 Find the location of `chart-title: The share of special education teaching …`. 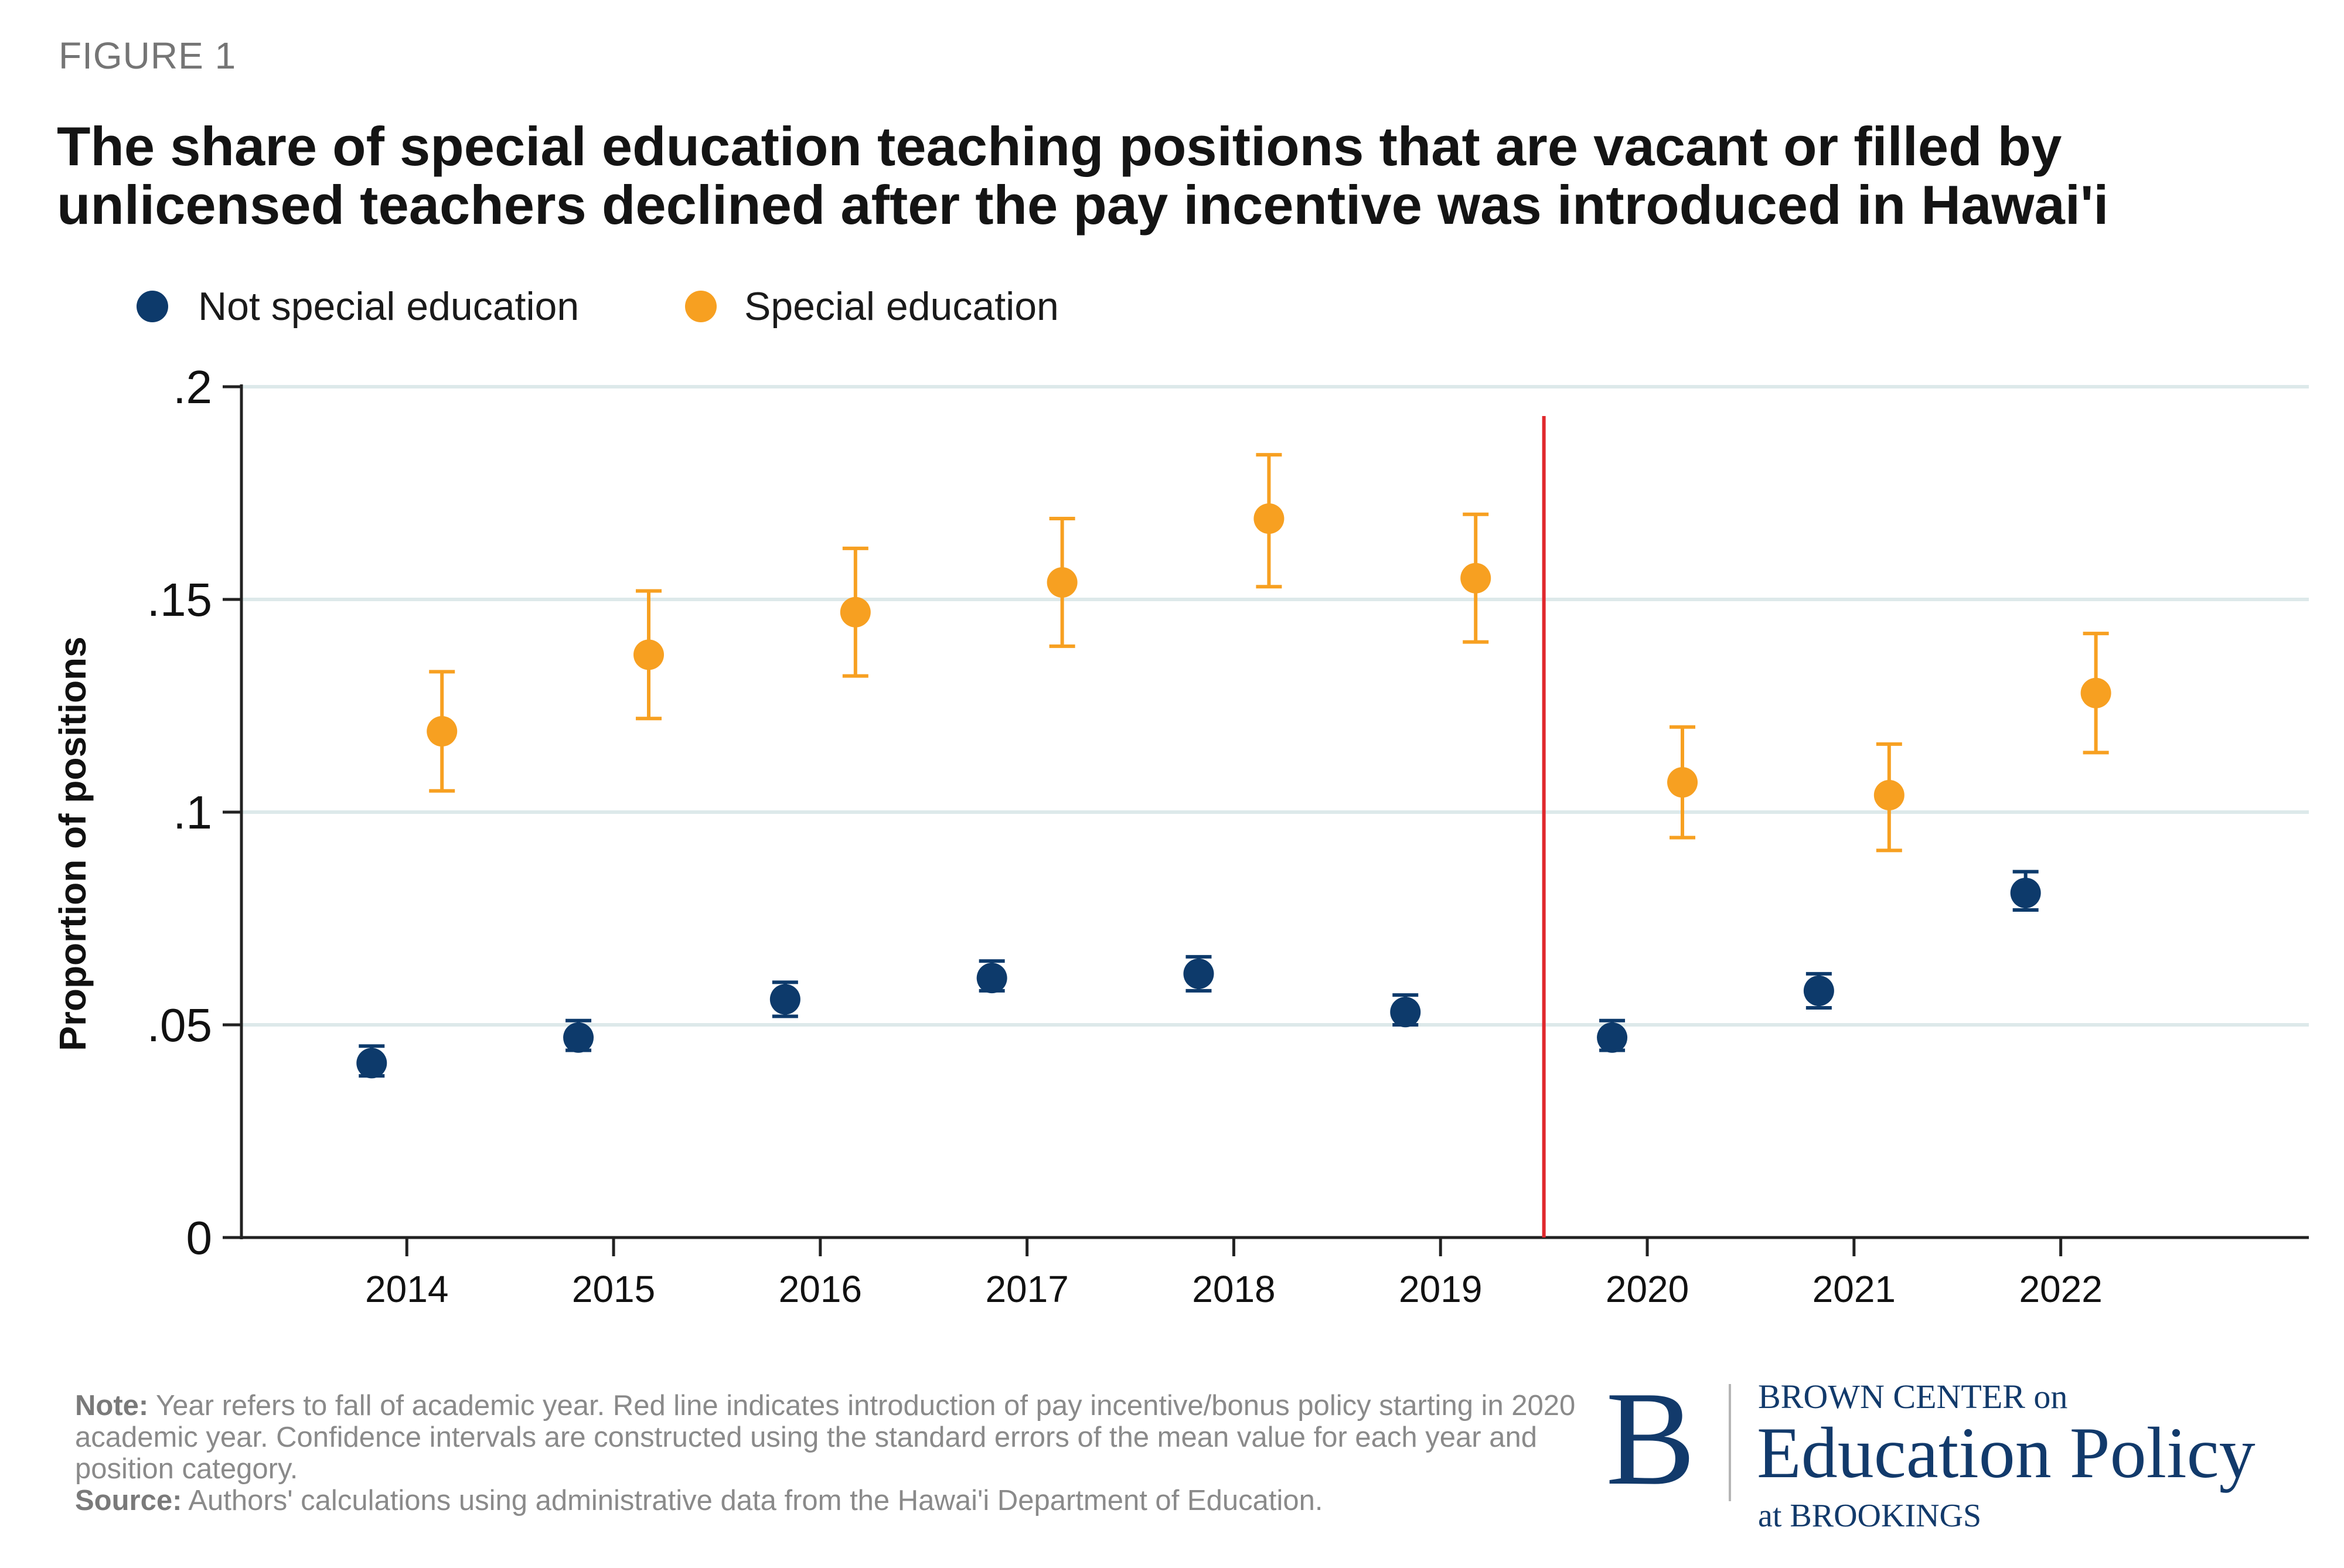

chart-title: The share of special education teaching … is located at coordinates (1176, 175).